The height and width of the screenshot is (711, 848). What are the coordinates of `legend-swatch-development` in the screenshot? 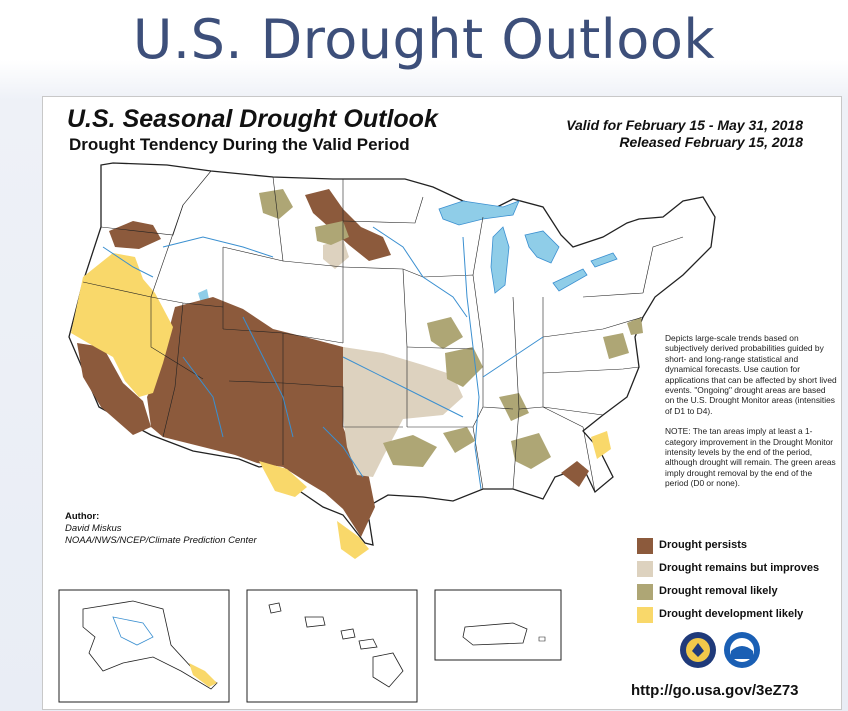 It's located at (645, 615).